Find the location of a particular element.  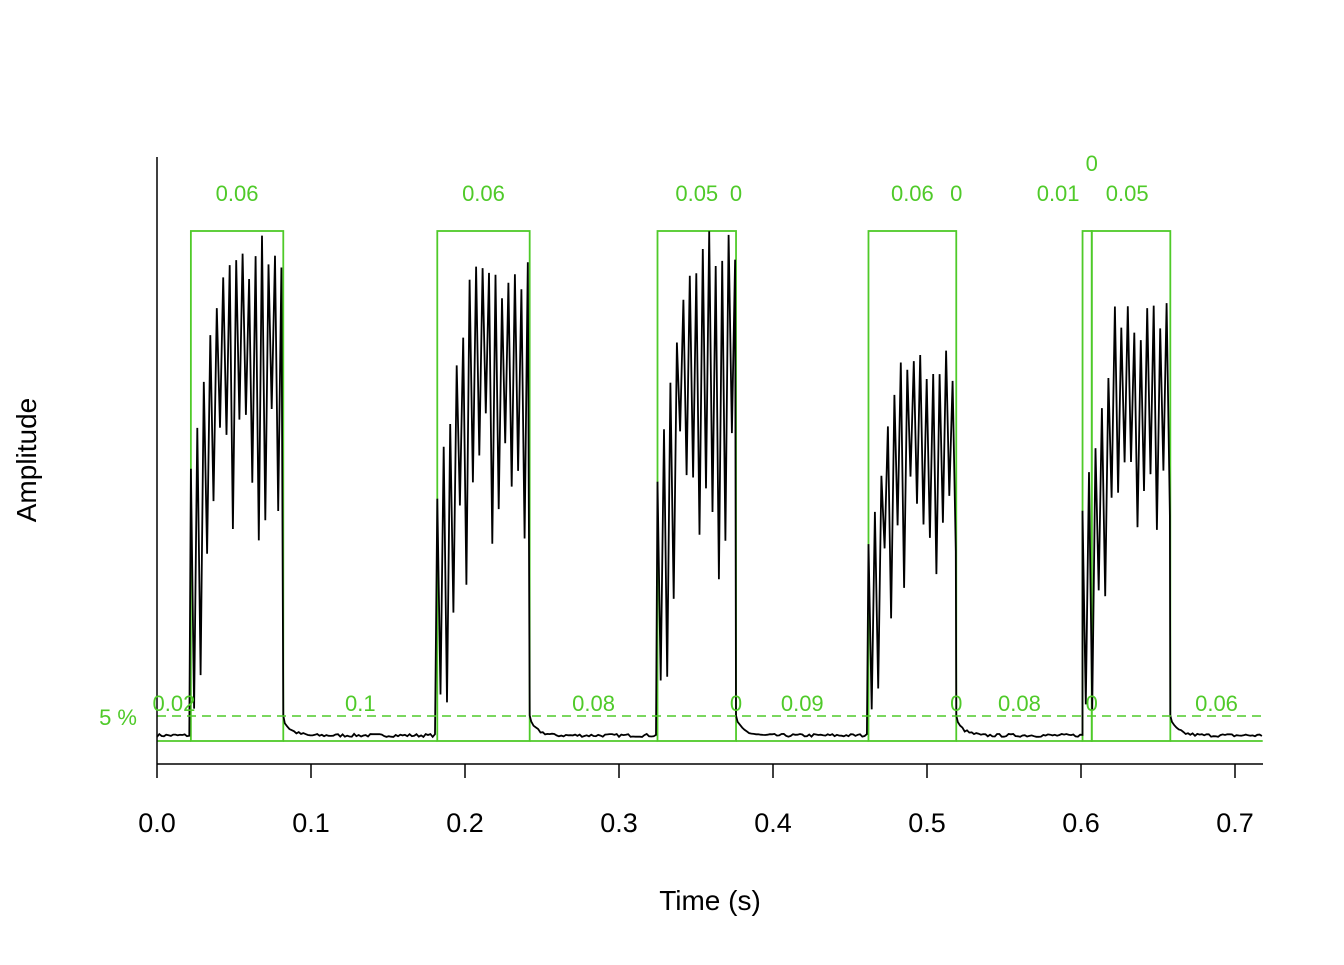

pause-duration-label: 0.1 is located at coordinates (360, 703).